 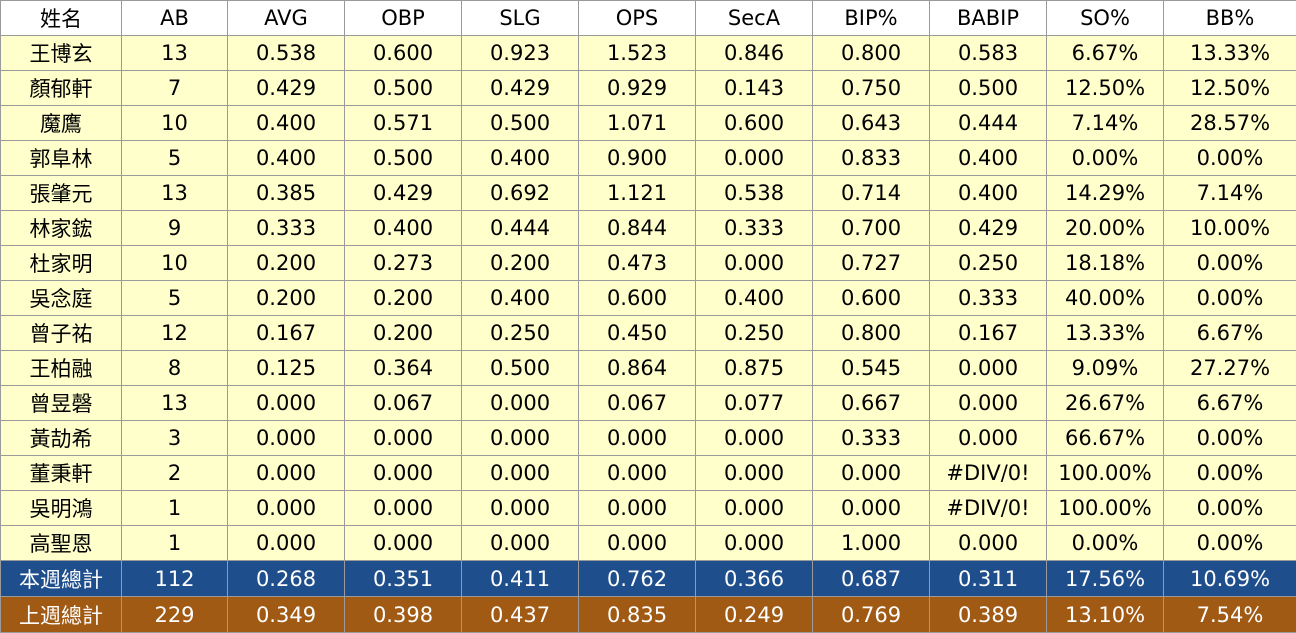 What do you see at coordinates (637, 263) in the screenshot?
I see `cell-ops: 0.473` at bounding box center [637, 263].